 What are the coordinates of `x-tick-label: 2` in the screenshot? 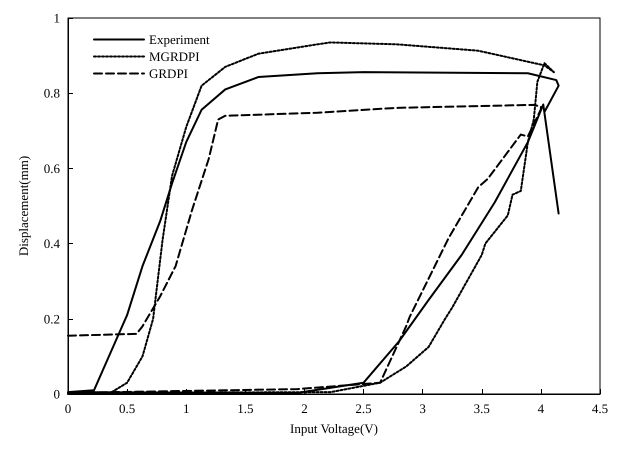 It's located at (304, 408).